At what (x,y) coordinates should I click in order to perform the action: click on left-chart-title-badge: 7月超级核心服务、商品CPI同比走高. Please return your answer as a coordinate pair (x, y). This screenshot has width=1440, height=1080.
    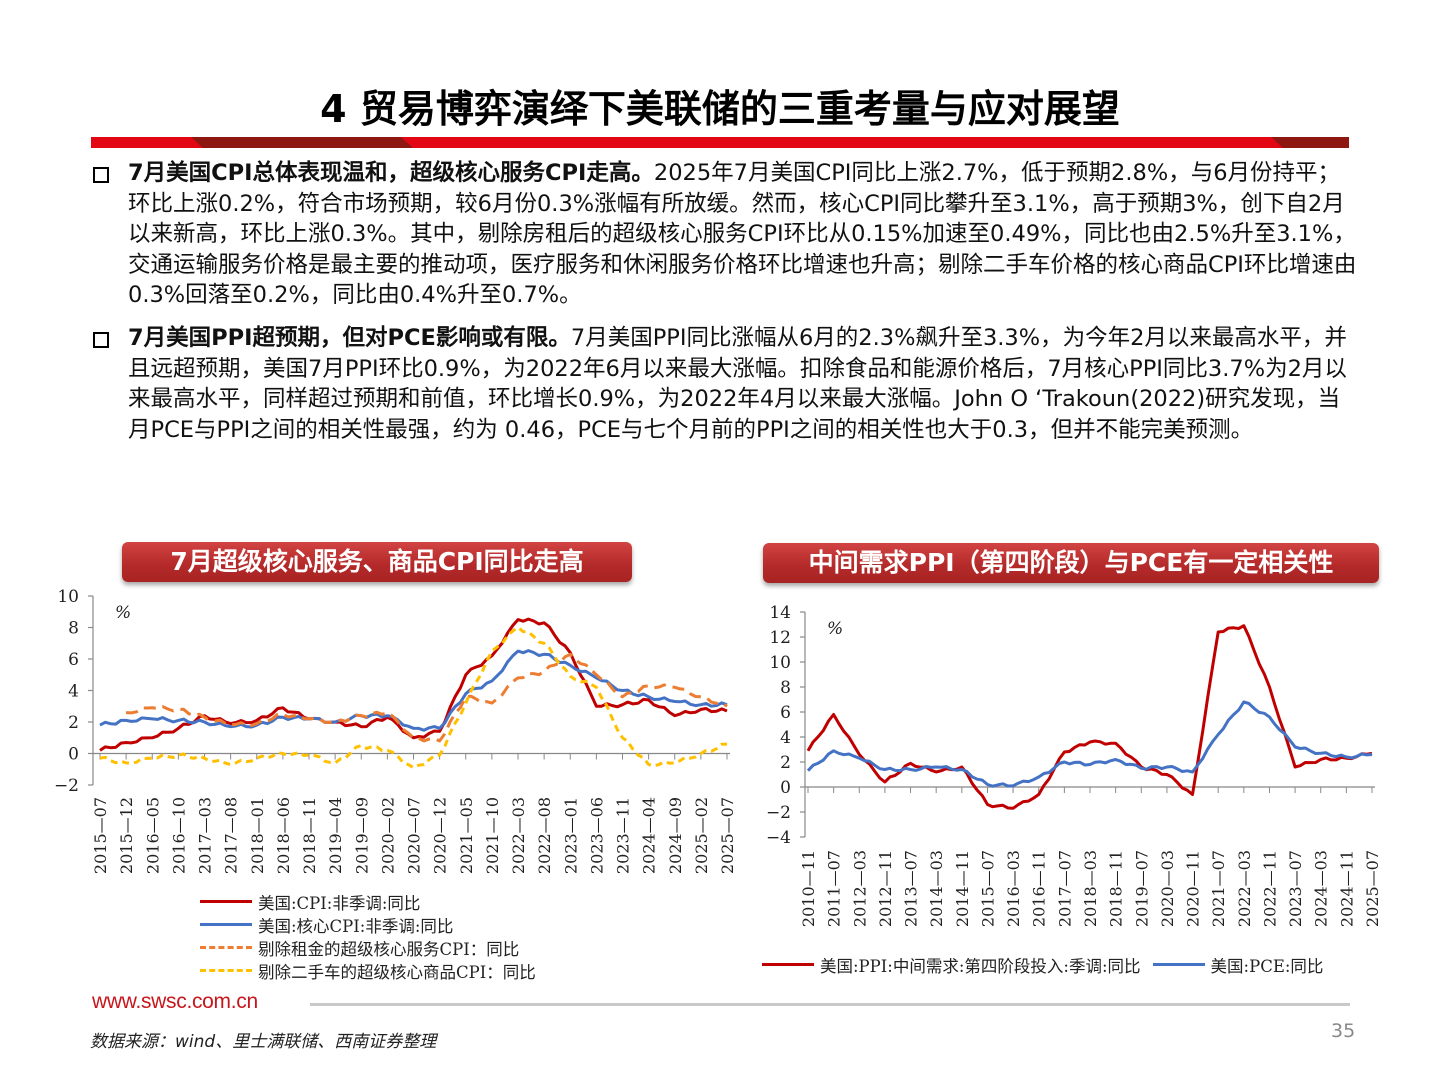
    Looking at the image, I should click on (377, 562).